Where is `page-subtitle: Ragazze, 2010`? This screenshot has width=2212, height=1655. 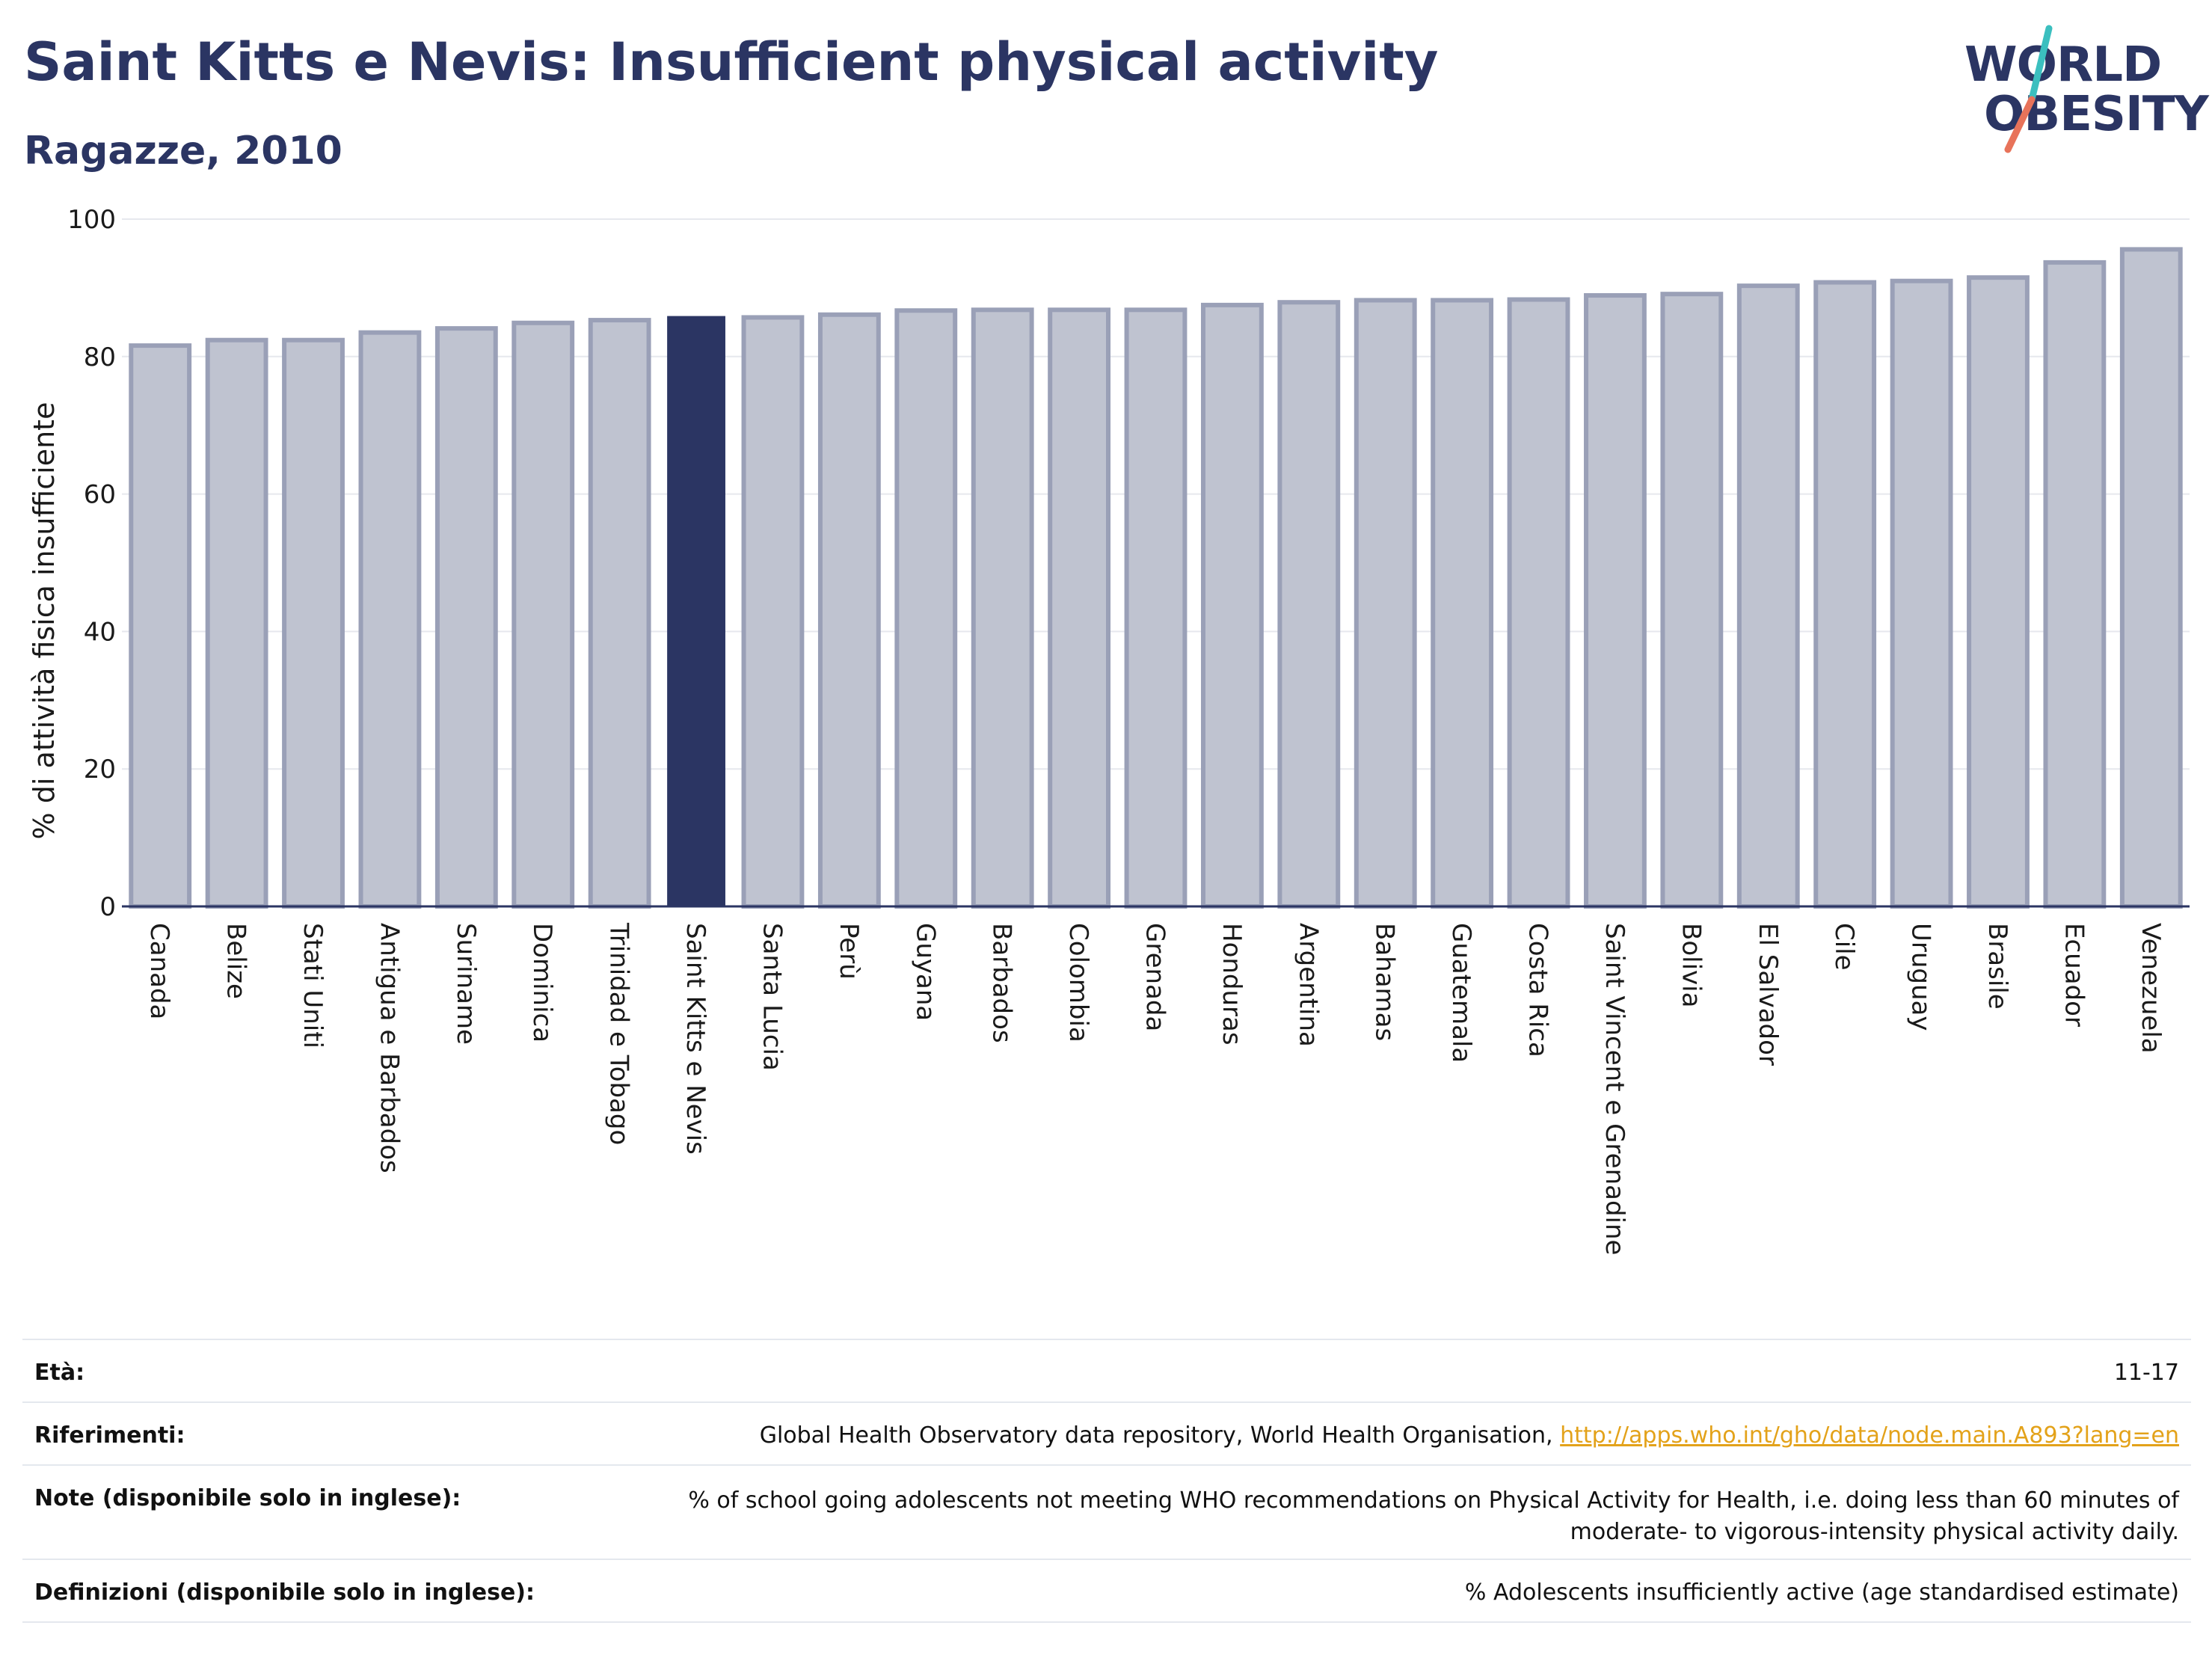
page-subtitle: Ragazze, 2010 is located at coordinates (183, 151).